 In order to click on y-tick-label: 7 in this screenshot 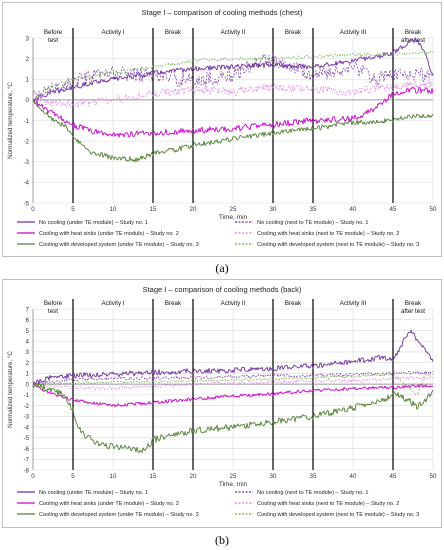, I will do `click(28, 309)`.